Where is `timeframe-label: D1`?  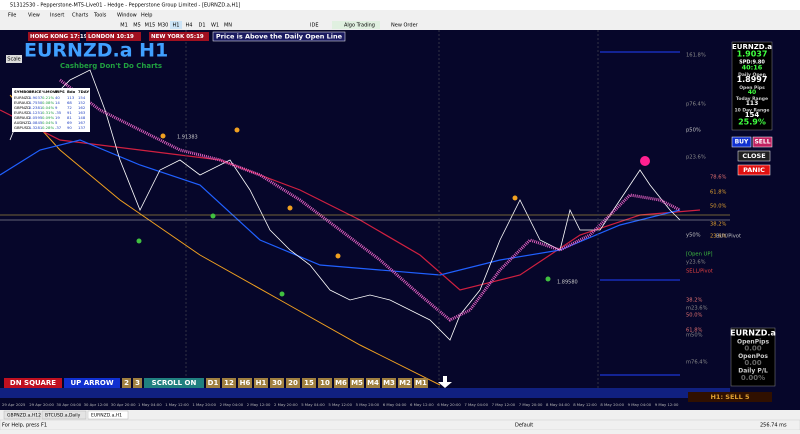
timeframe-label: D1 is located at coordinates (201, 26).